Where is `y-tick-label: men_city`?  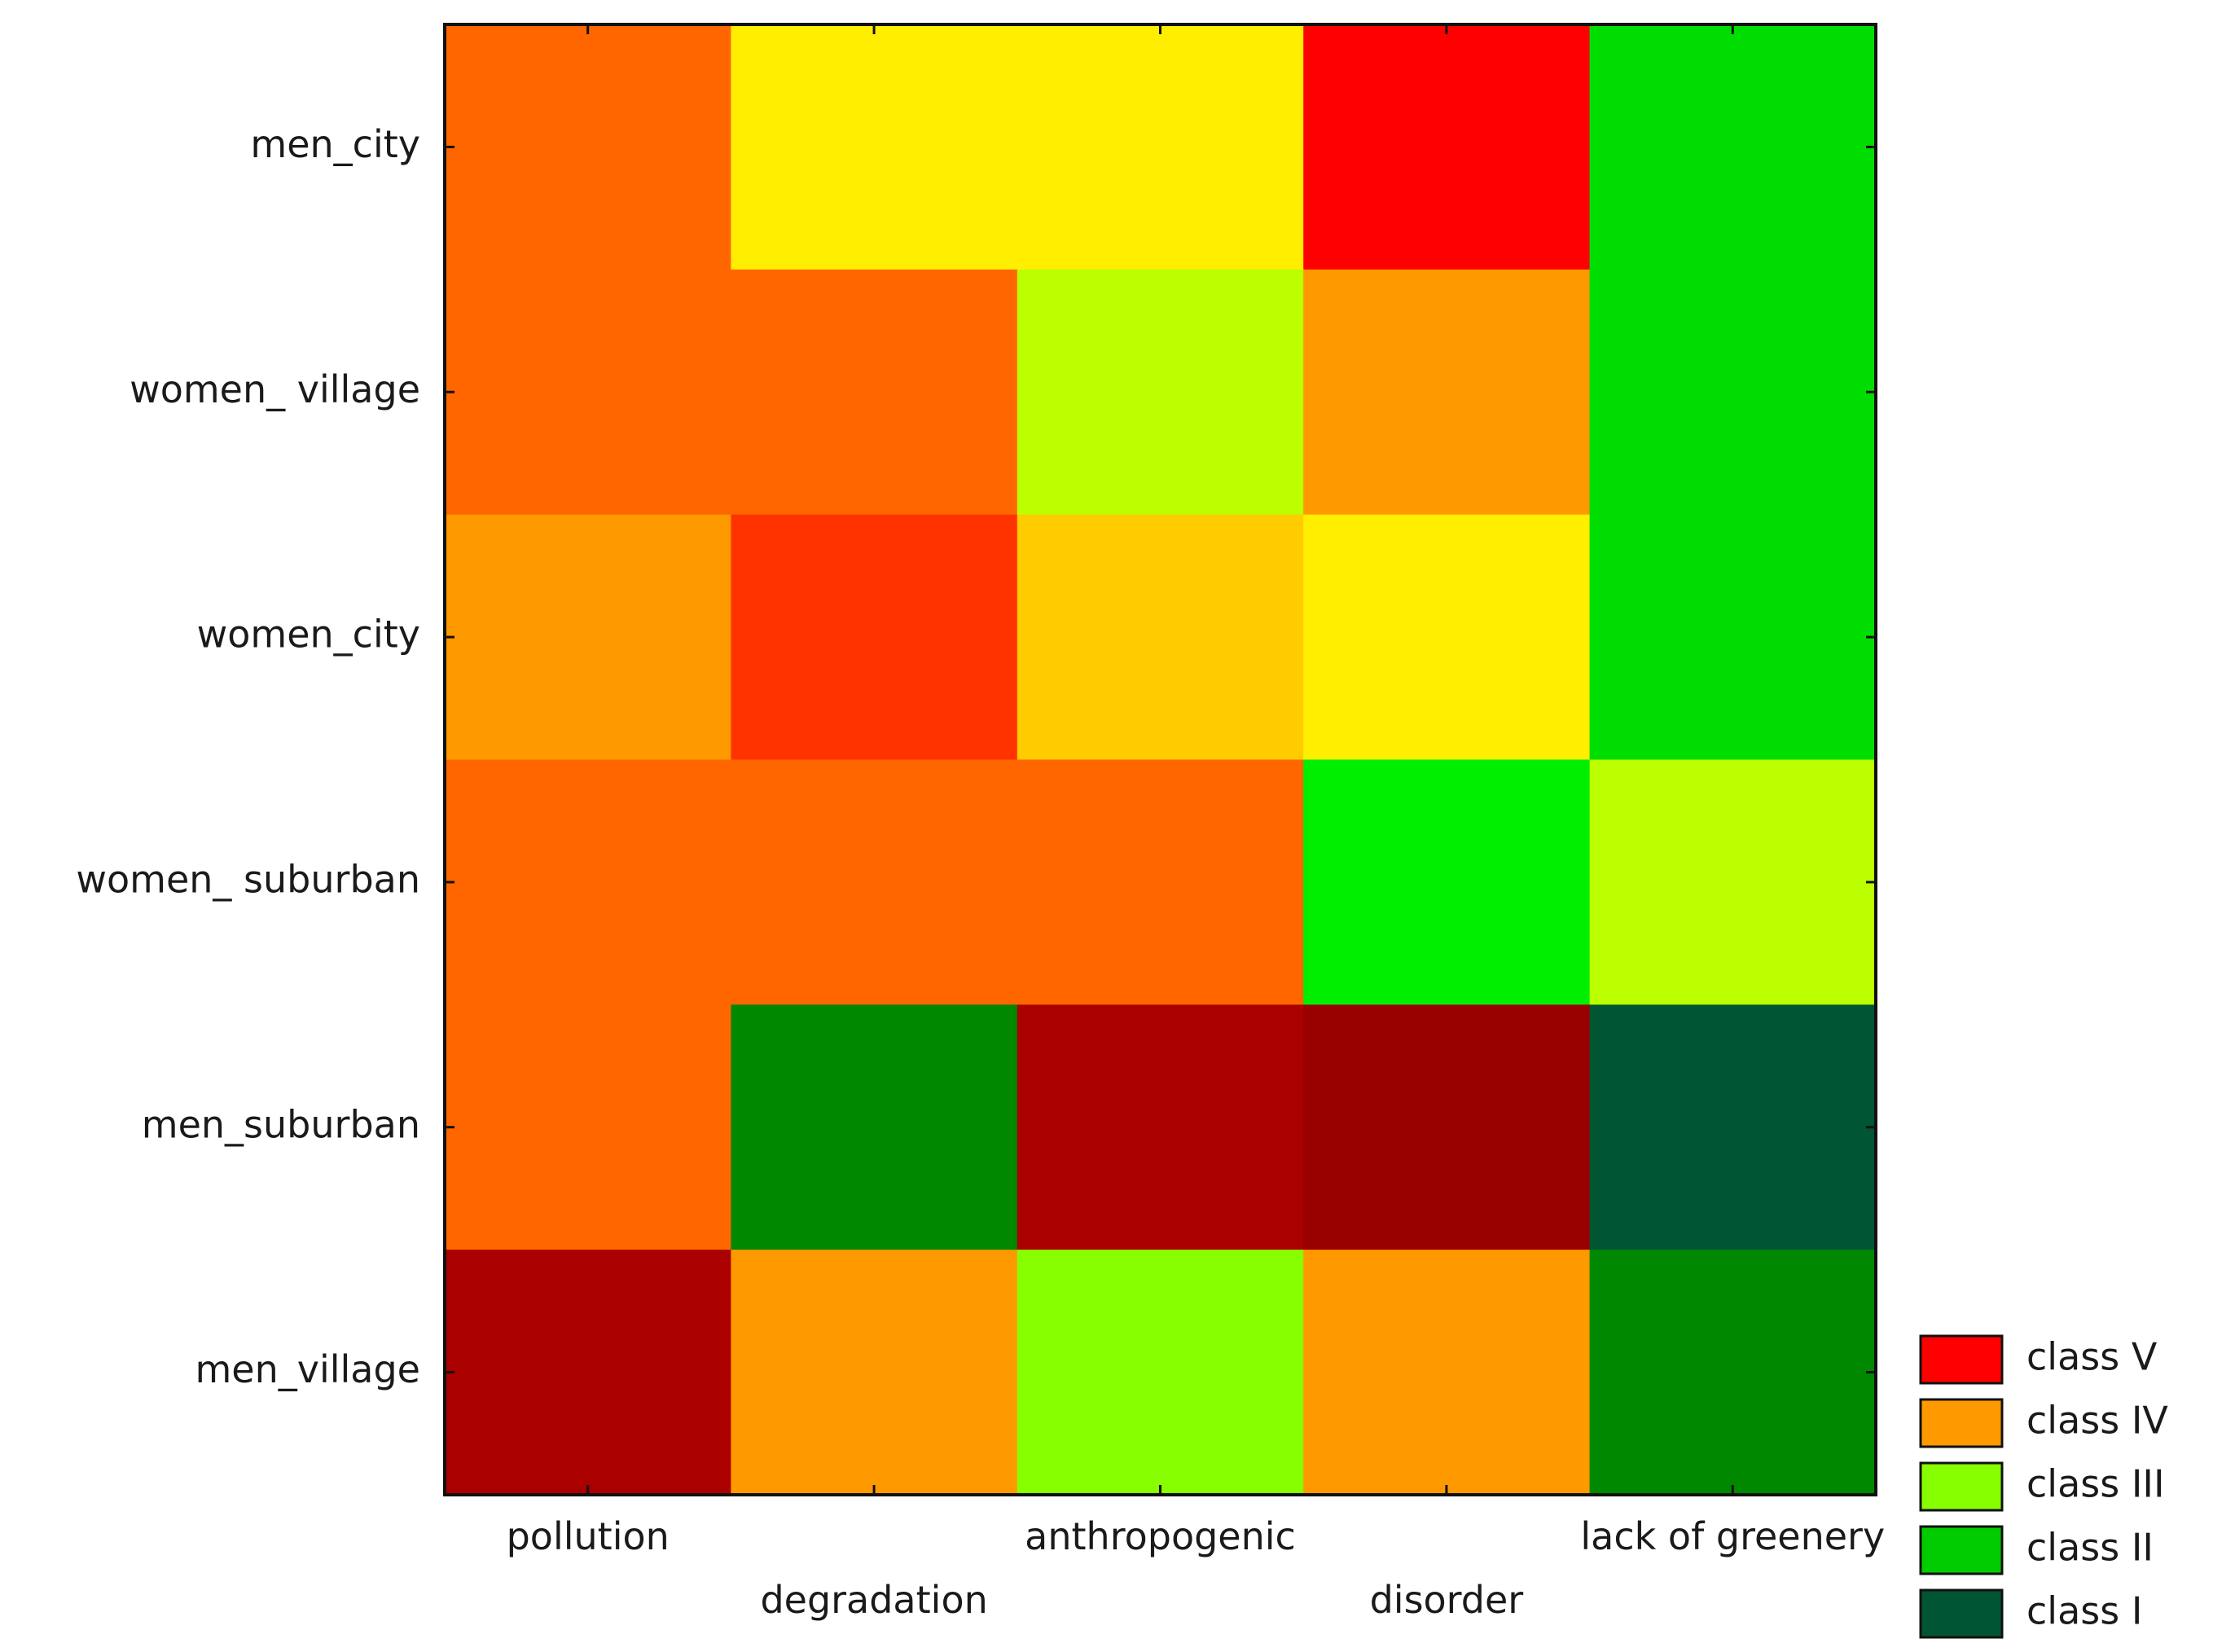
y-tick-label: men_city is located at coordinates (335, 144).